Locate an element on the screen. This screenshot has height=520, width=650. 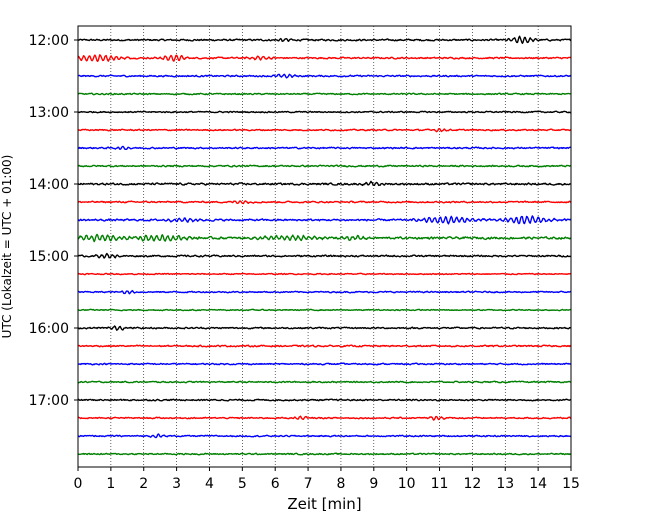
x-tick-label: 12 is located at coordinates (472, 484).